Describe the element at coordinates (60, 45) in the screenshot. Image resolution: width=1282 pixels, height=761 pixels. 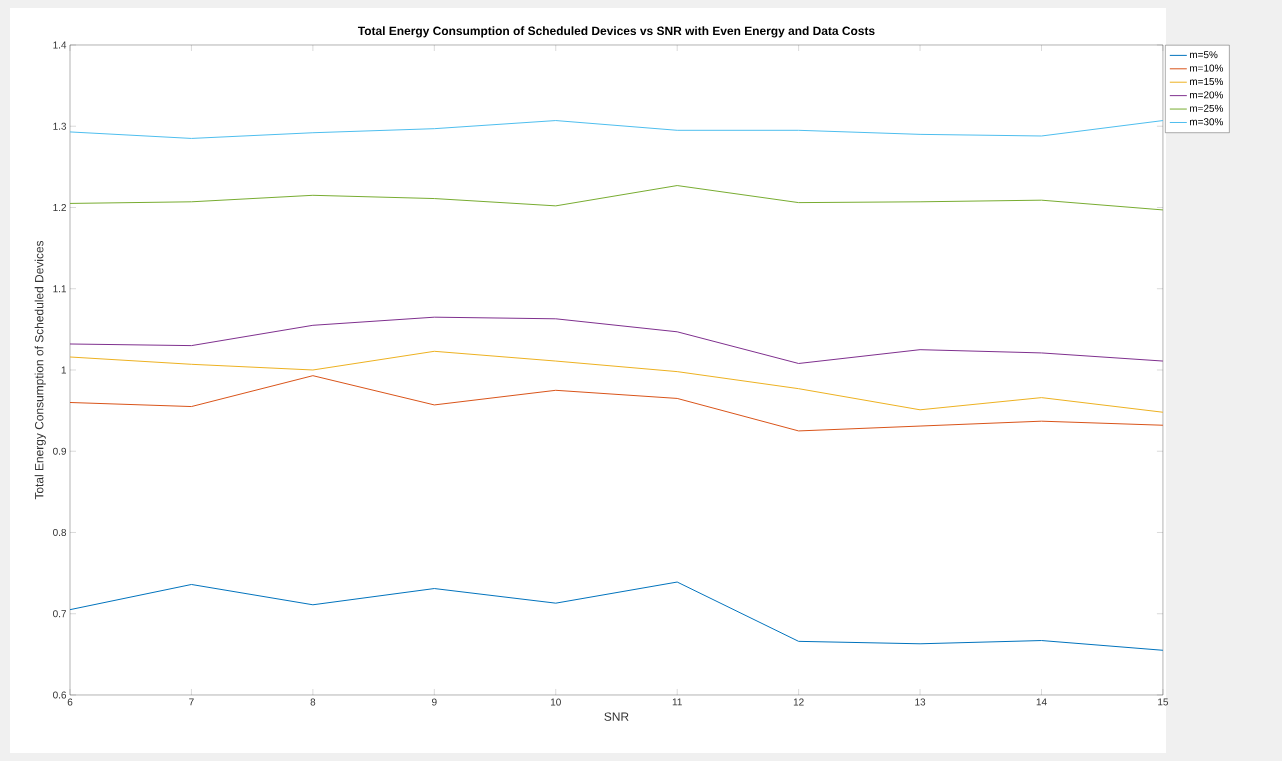
I see `y-tick-label: 1.4` at that location.